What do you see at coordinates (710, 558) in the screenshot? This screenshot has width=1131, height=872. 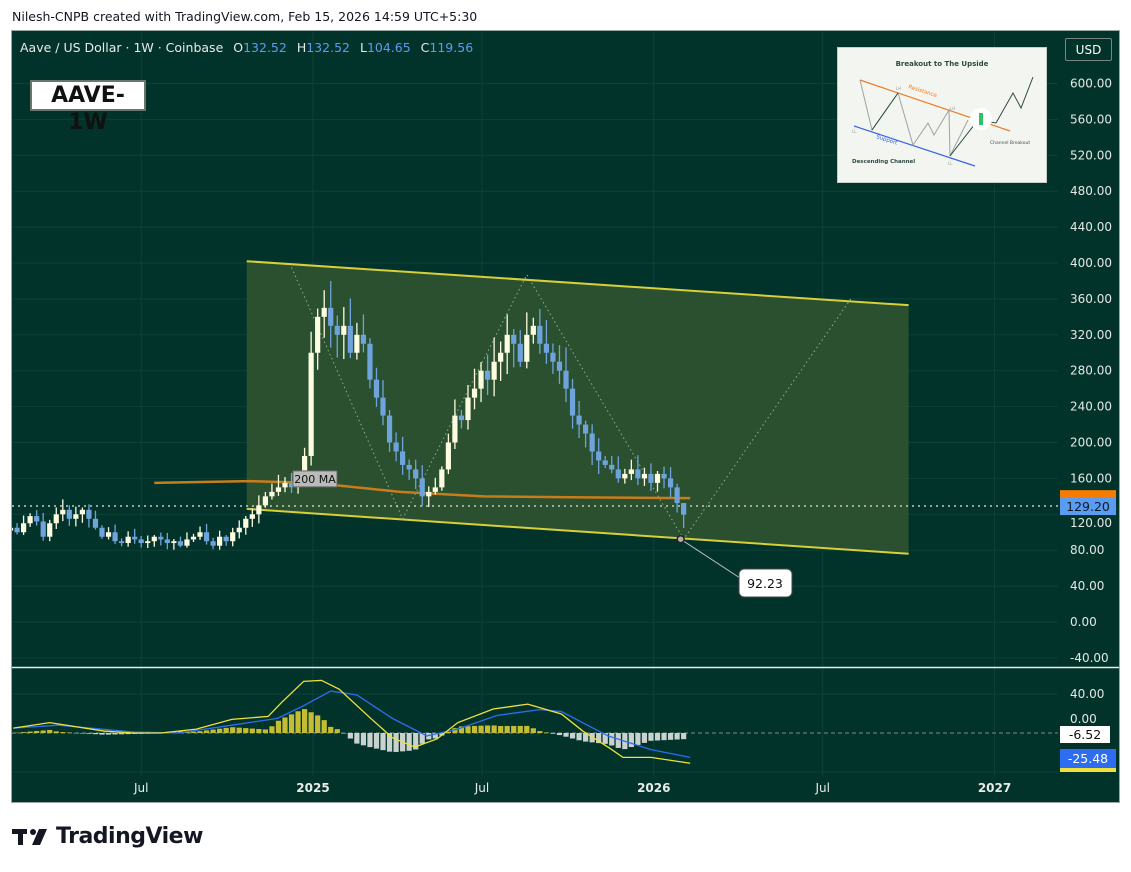 I see `callout-line` at bounding box center [710, 558].